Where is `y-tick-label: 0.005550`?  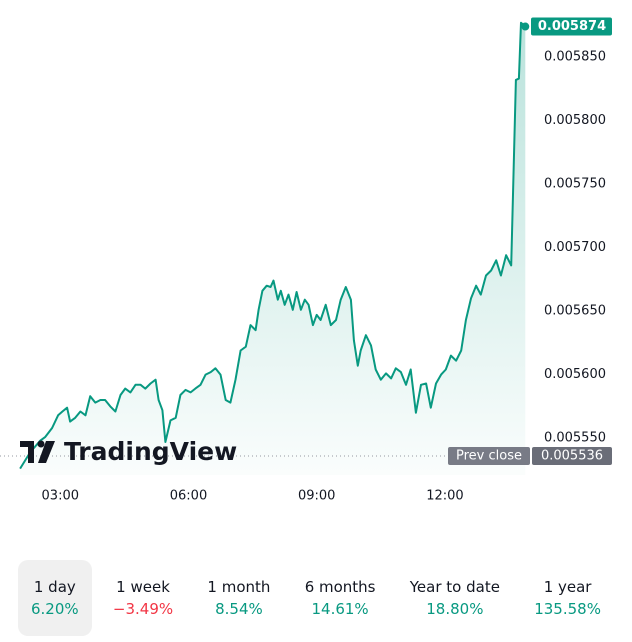 y-tick-label: 0.005550 is located at coordinates (575, 438).